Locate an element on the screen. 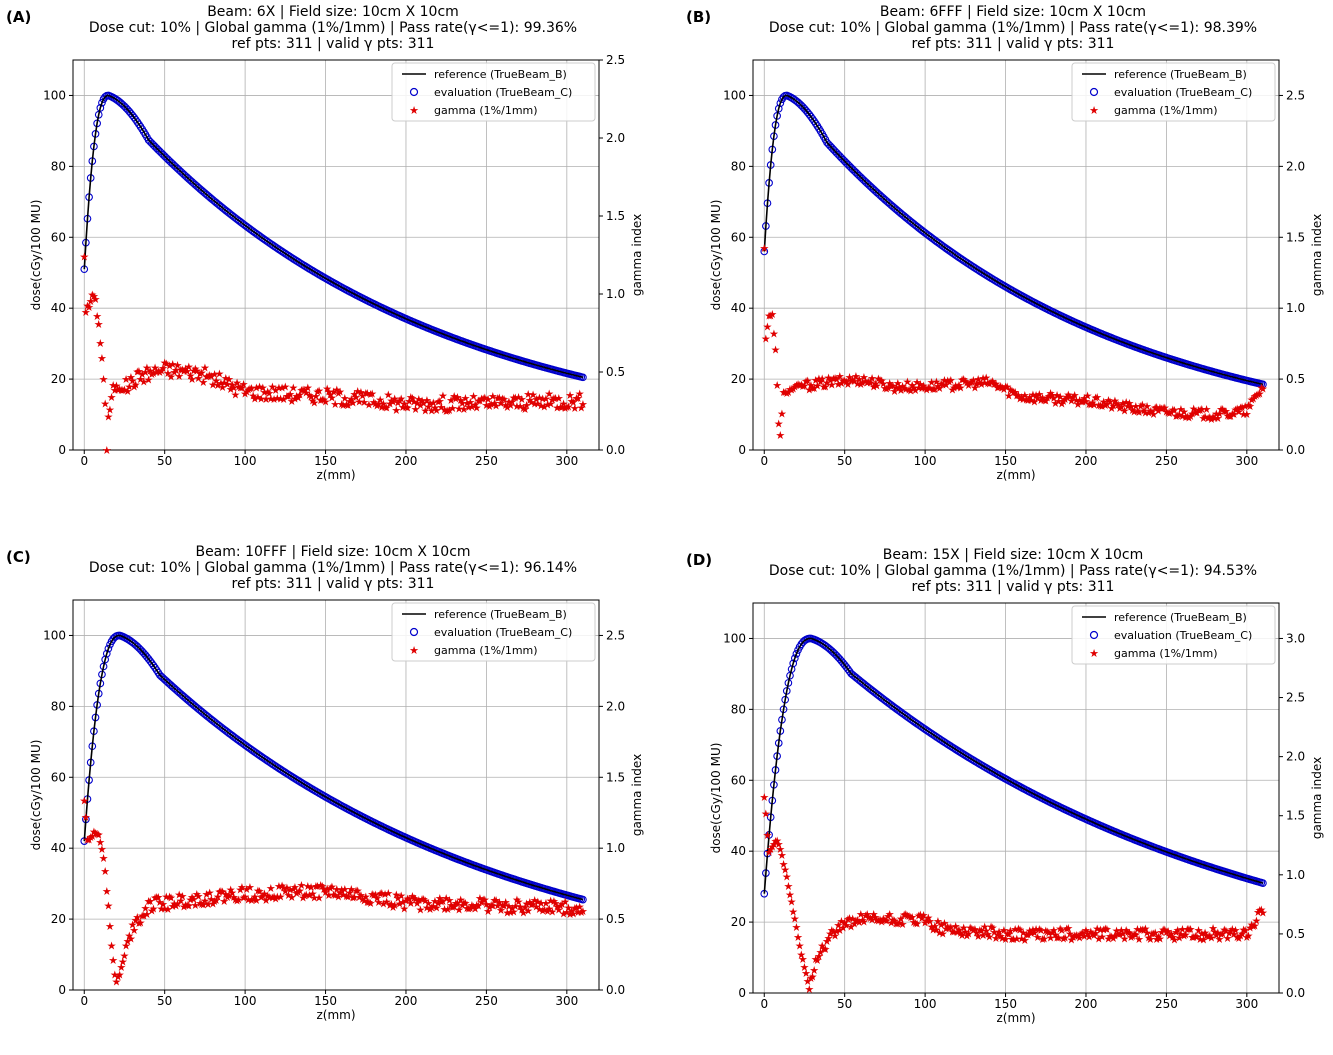 Image resolution: width=1333 pixels, height=1055 pixels. evaluation-point is located at coordinates (793, 663).